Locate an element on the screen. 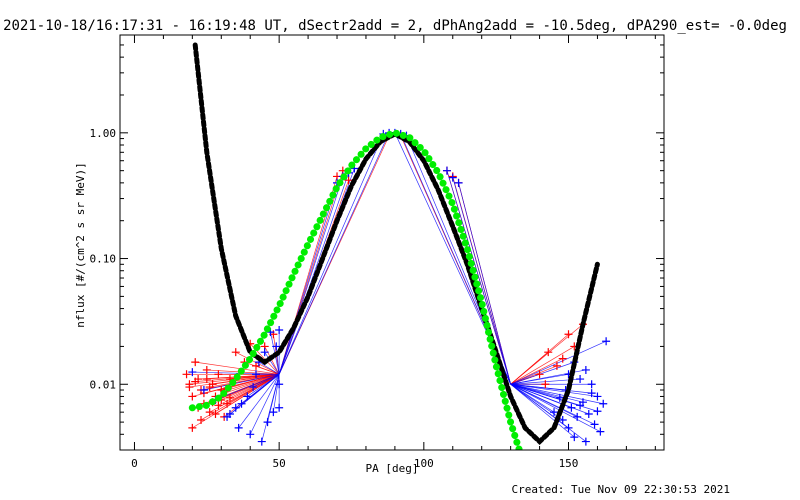 The height and width of the screenshot is (500, 800). creation-footer: Created: Tue Nov 09 22:30:53 2021 is located at coordinates (620, 489).